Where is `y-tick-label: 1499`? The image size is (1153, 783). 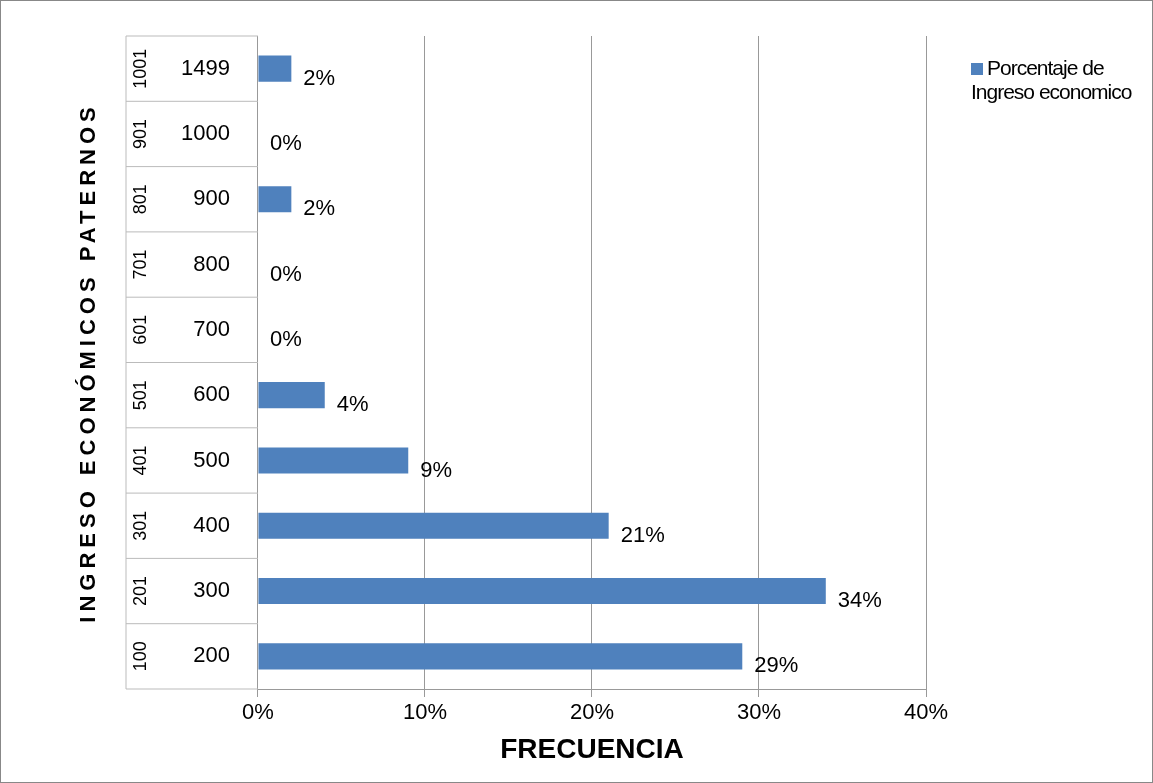 y-tick-label: 1499 is located at coordinates (205, 67).